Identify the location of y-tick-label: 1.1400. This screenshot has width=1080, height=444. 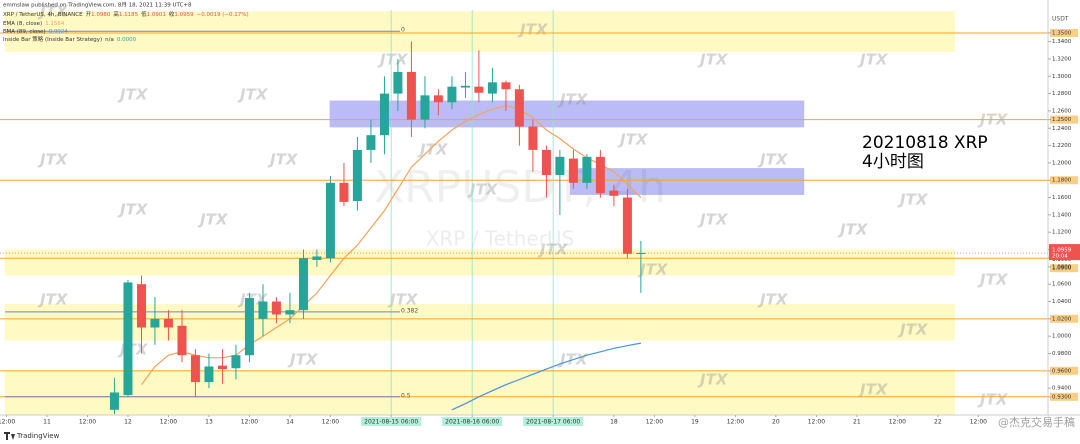
(1062, 215).